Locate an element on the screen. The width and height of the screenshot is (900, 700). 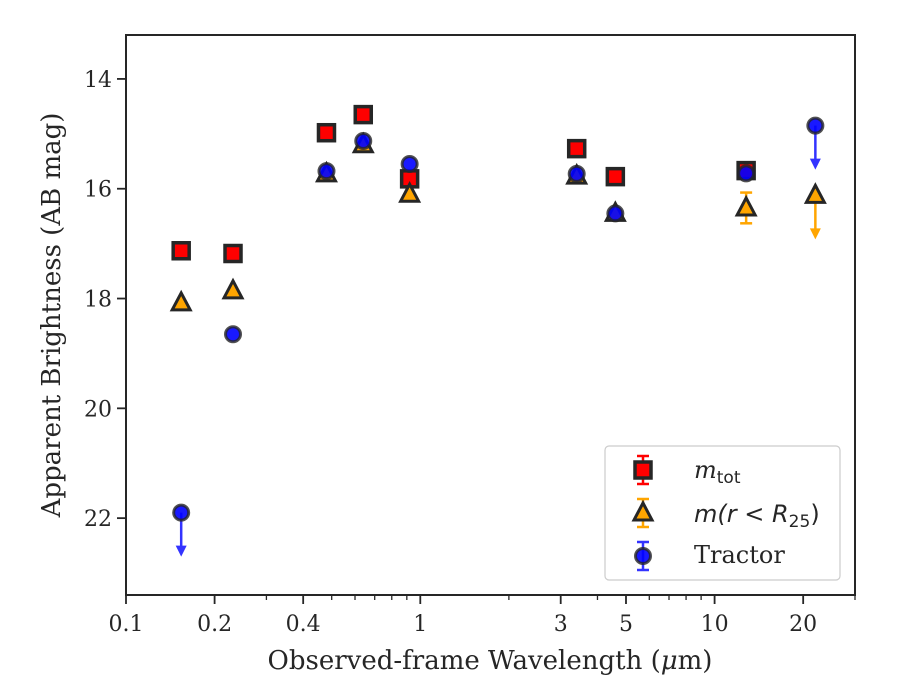
y-tick-label-0: 14 is located at coordinates (98, 80).